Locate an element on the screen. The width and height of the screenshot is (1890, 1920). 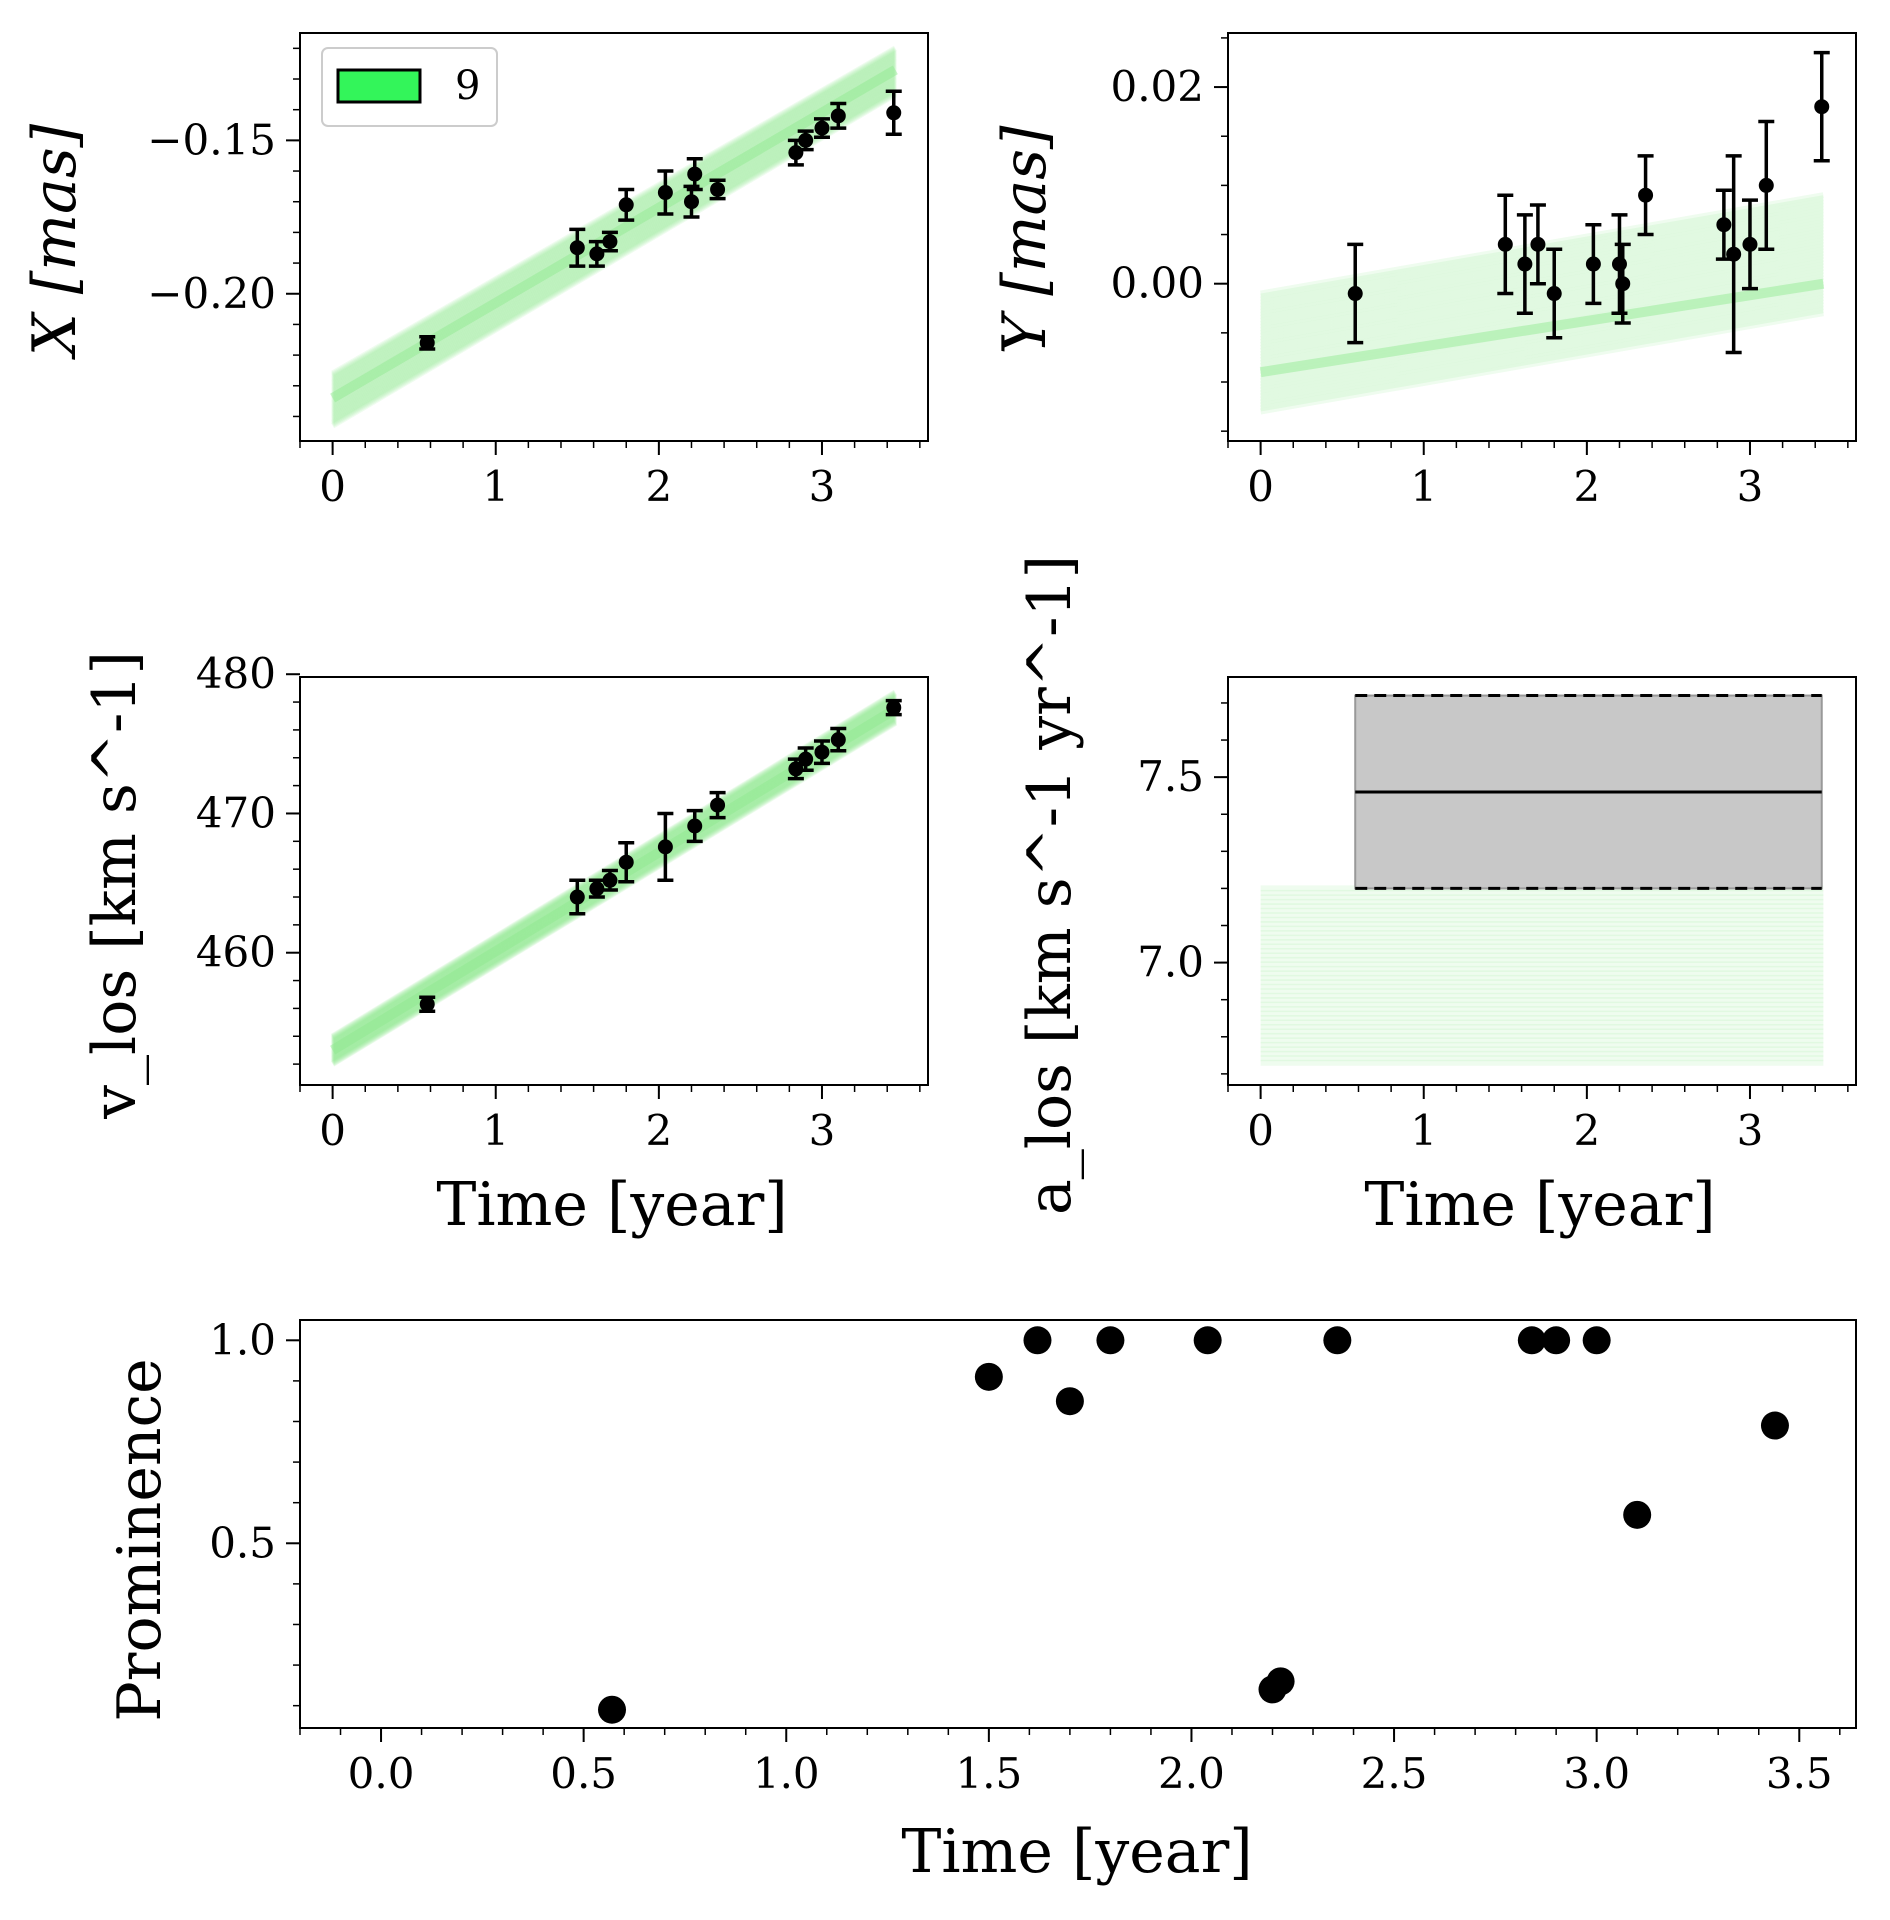
ylabel-los-acceleration-text: a_los [km s^-1 yr^-1] is located at coordinates (1050, 885).